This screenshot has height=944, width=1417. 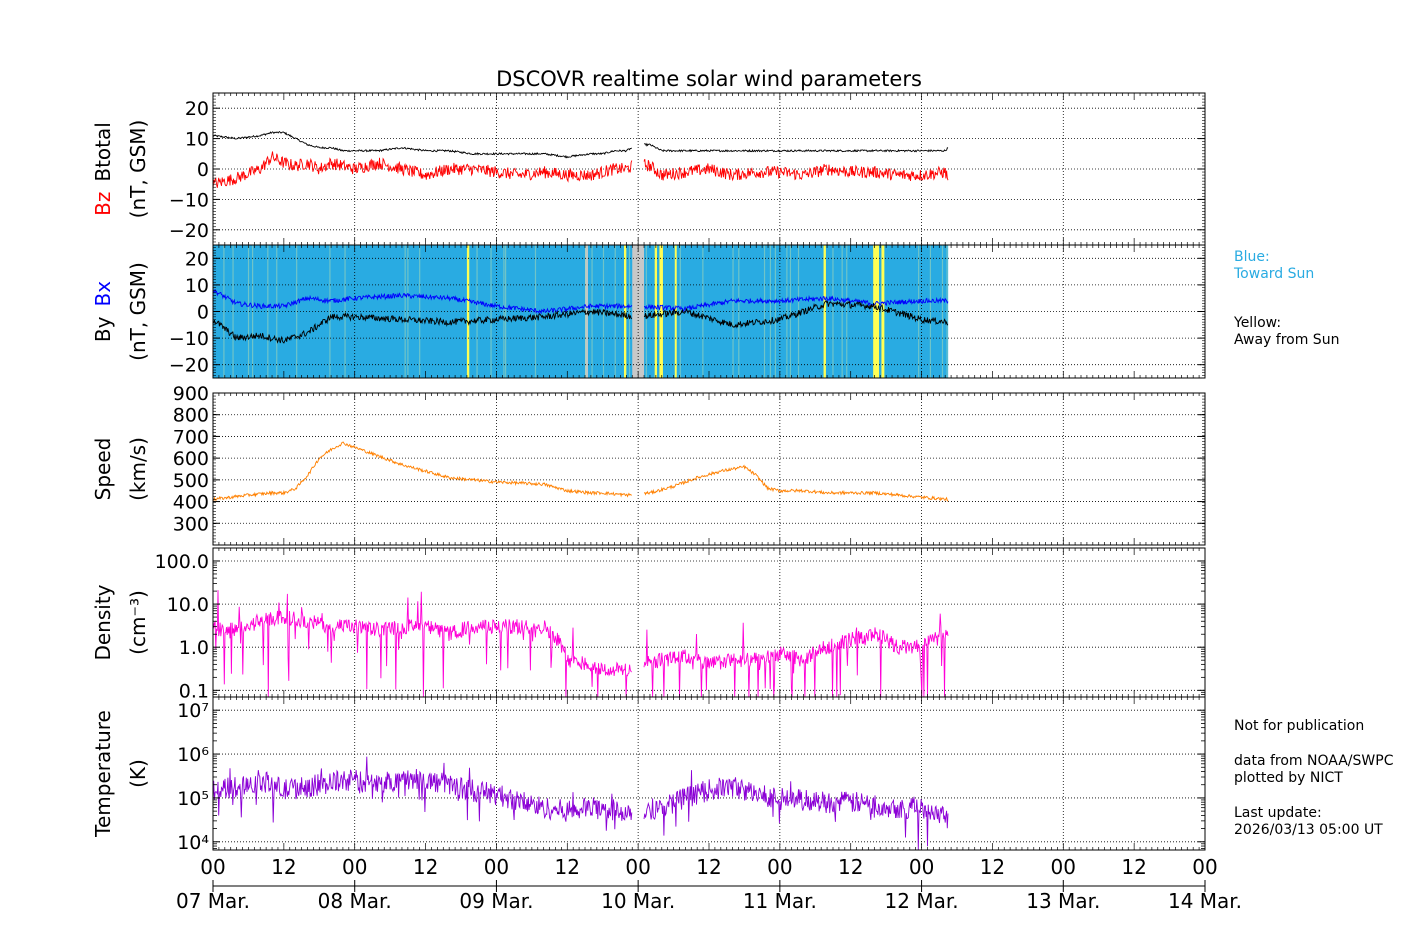 I want to click on y-axis-label: Bz Btotal, so click(x=103, y=169).